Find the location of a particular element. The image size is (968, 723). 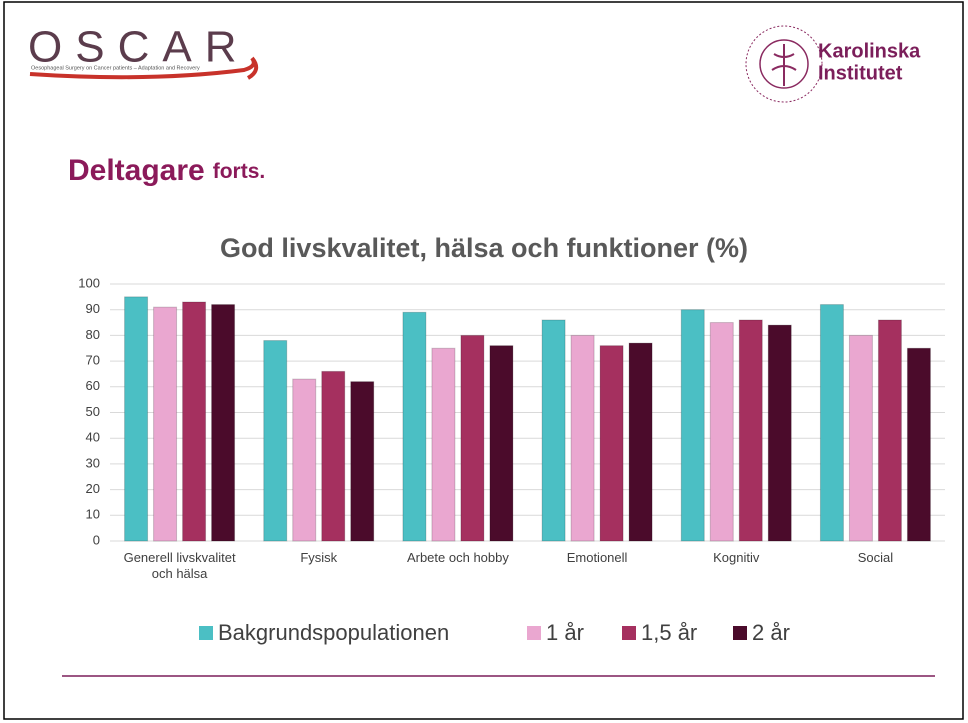

y-tick-label: 40 is located at coordinates (93, 437).